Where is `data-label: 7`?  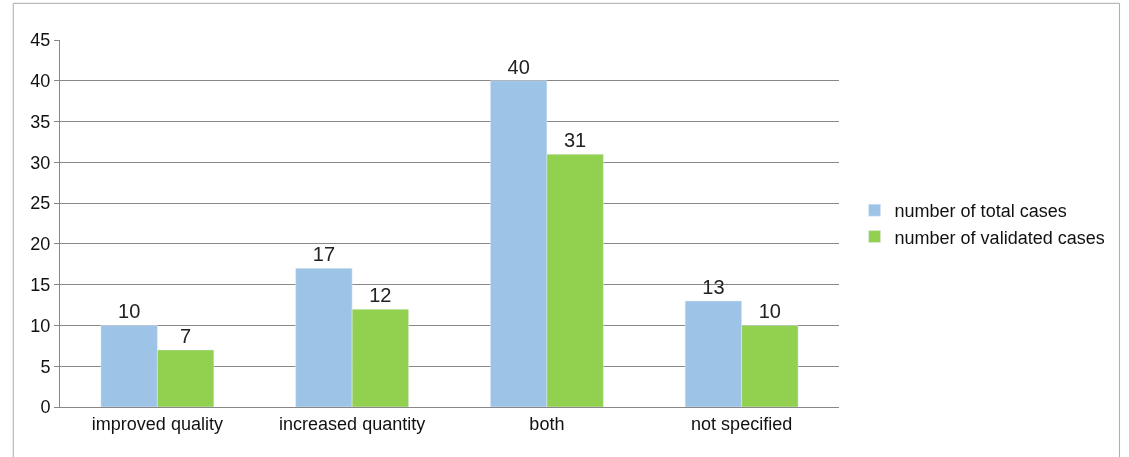
data-label: 7 is located at coordinates (186, 335).